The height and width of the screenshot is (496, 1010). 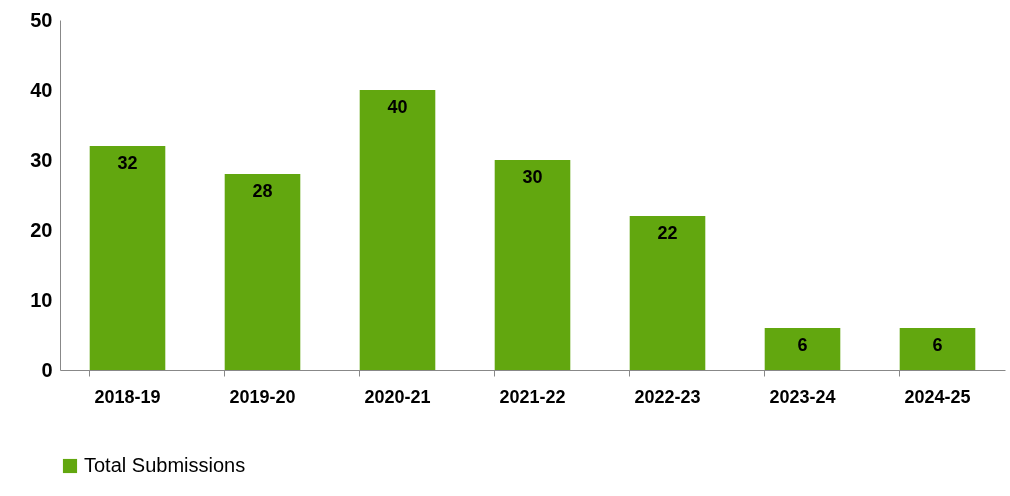 I want to click on x-tick-label: 2021-22, so click(x=532, y=396).